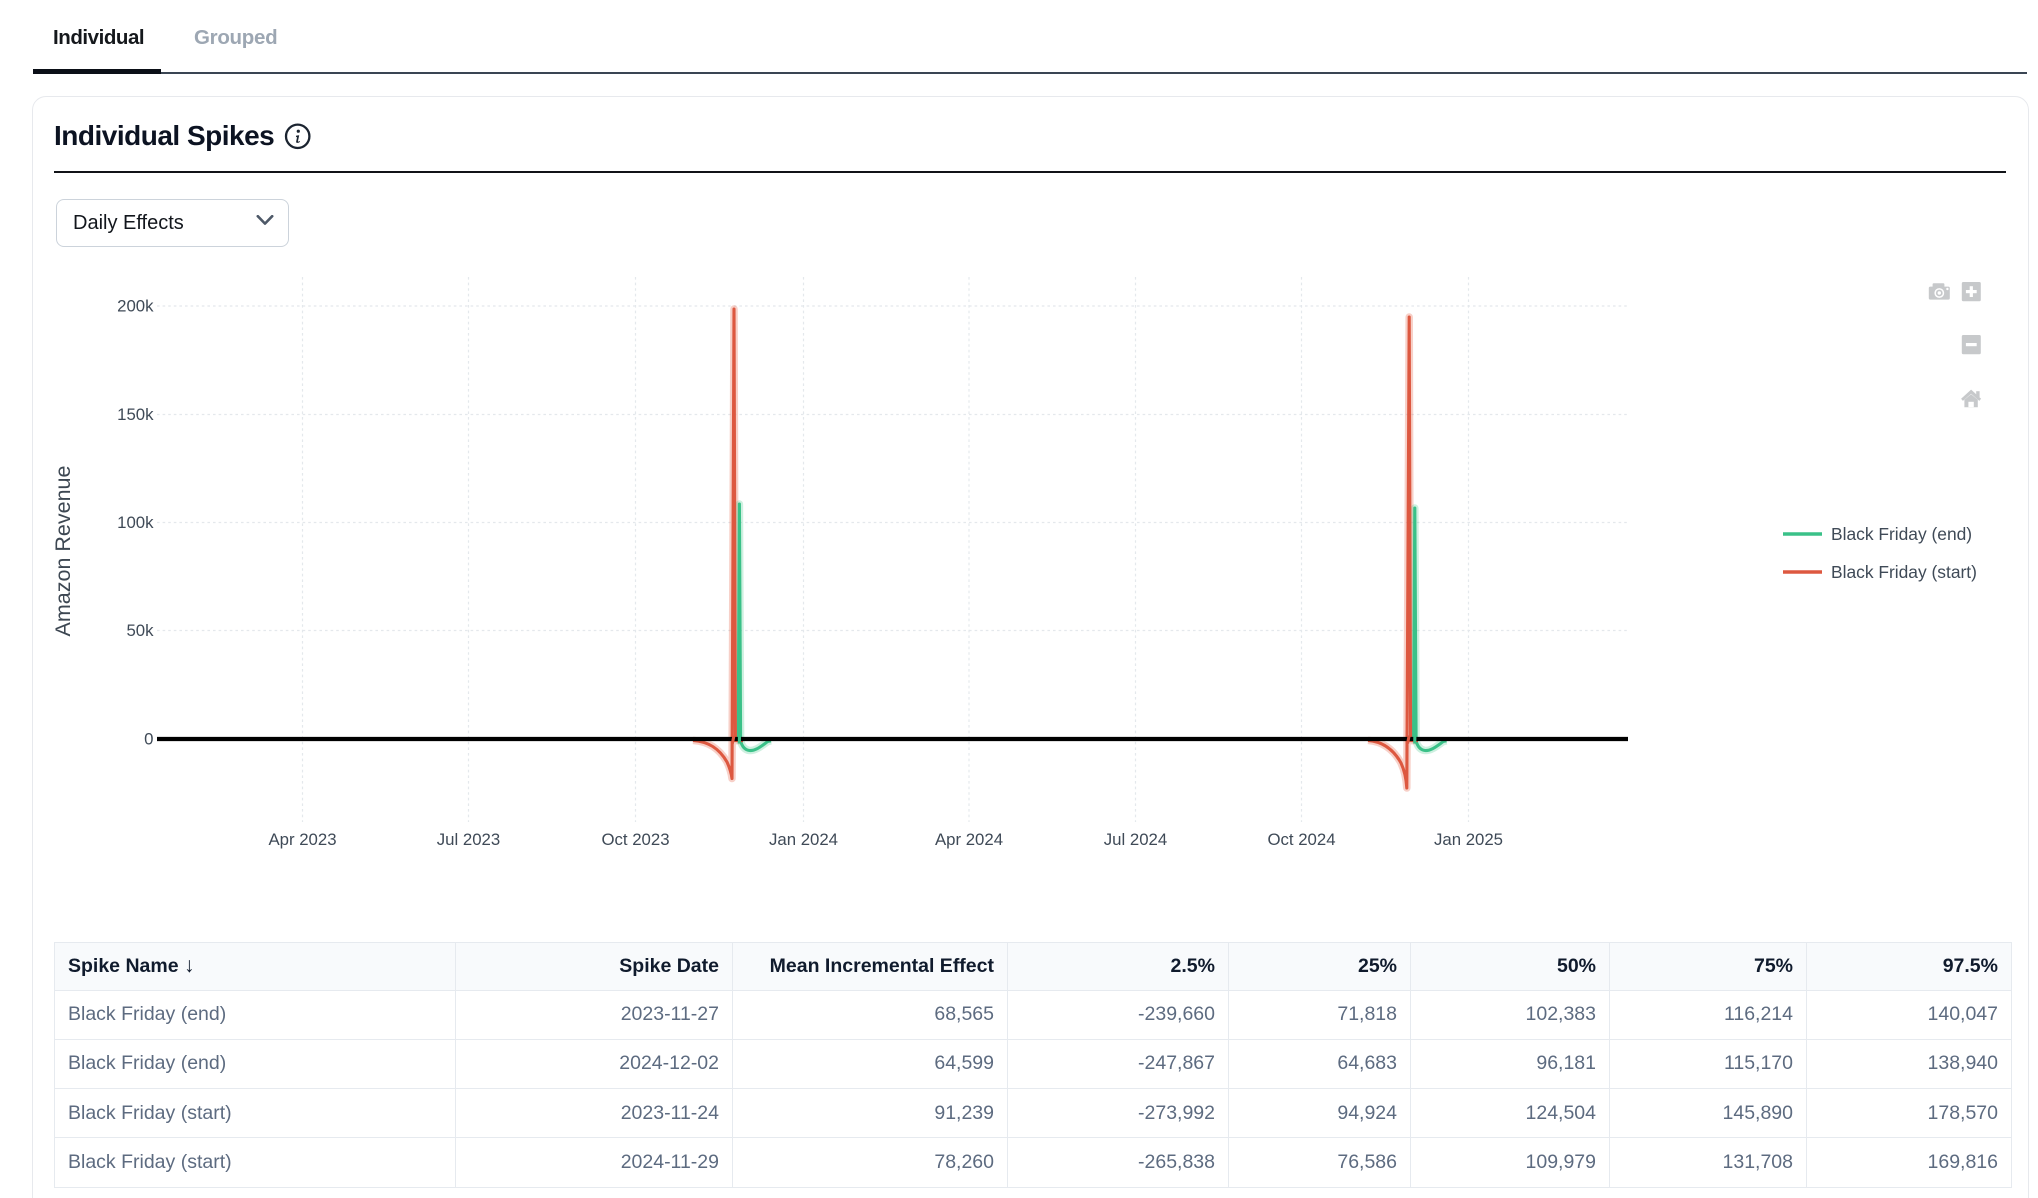 The width and height of the screenshot is (2038, 1198). Describe the element at coordinates (63, 551) in the screenshot. I see `svg-text: Amazon Revenue` at that location.